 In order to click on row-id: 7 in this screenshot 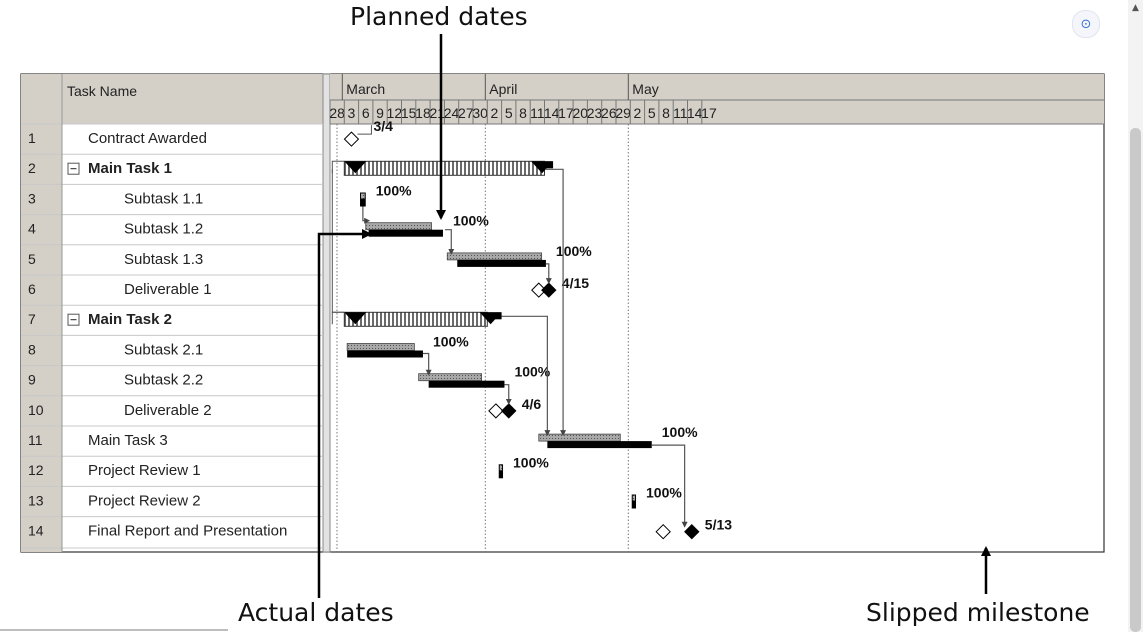, I will do `click(32, 319)`.